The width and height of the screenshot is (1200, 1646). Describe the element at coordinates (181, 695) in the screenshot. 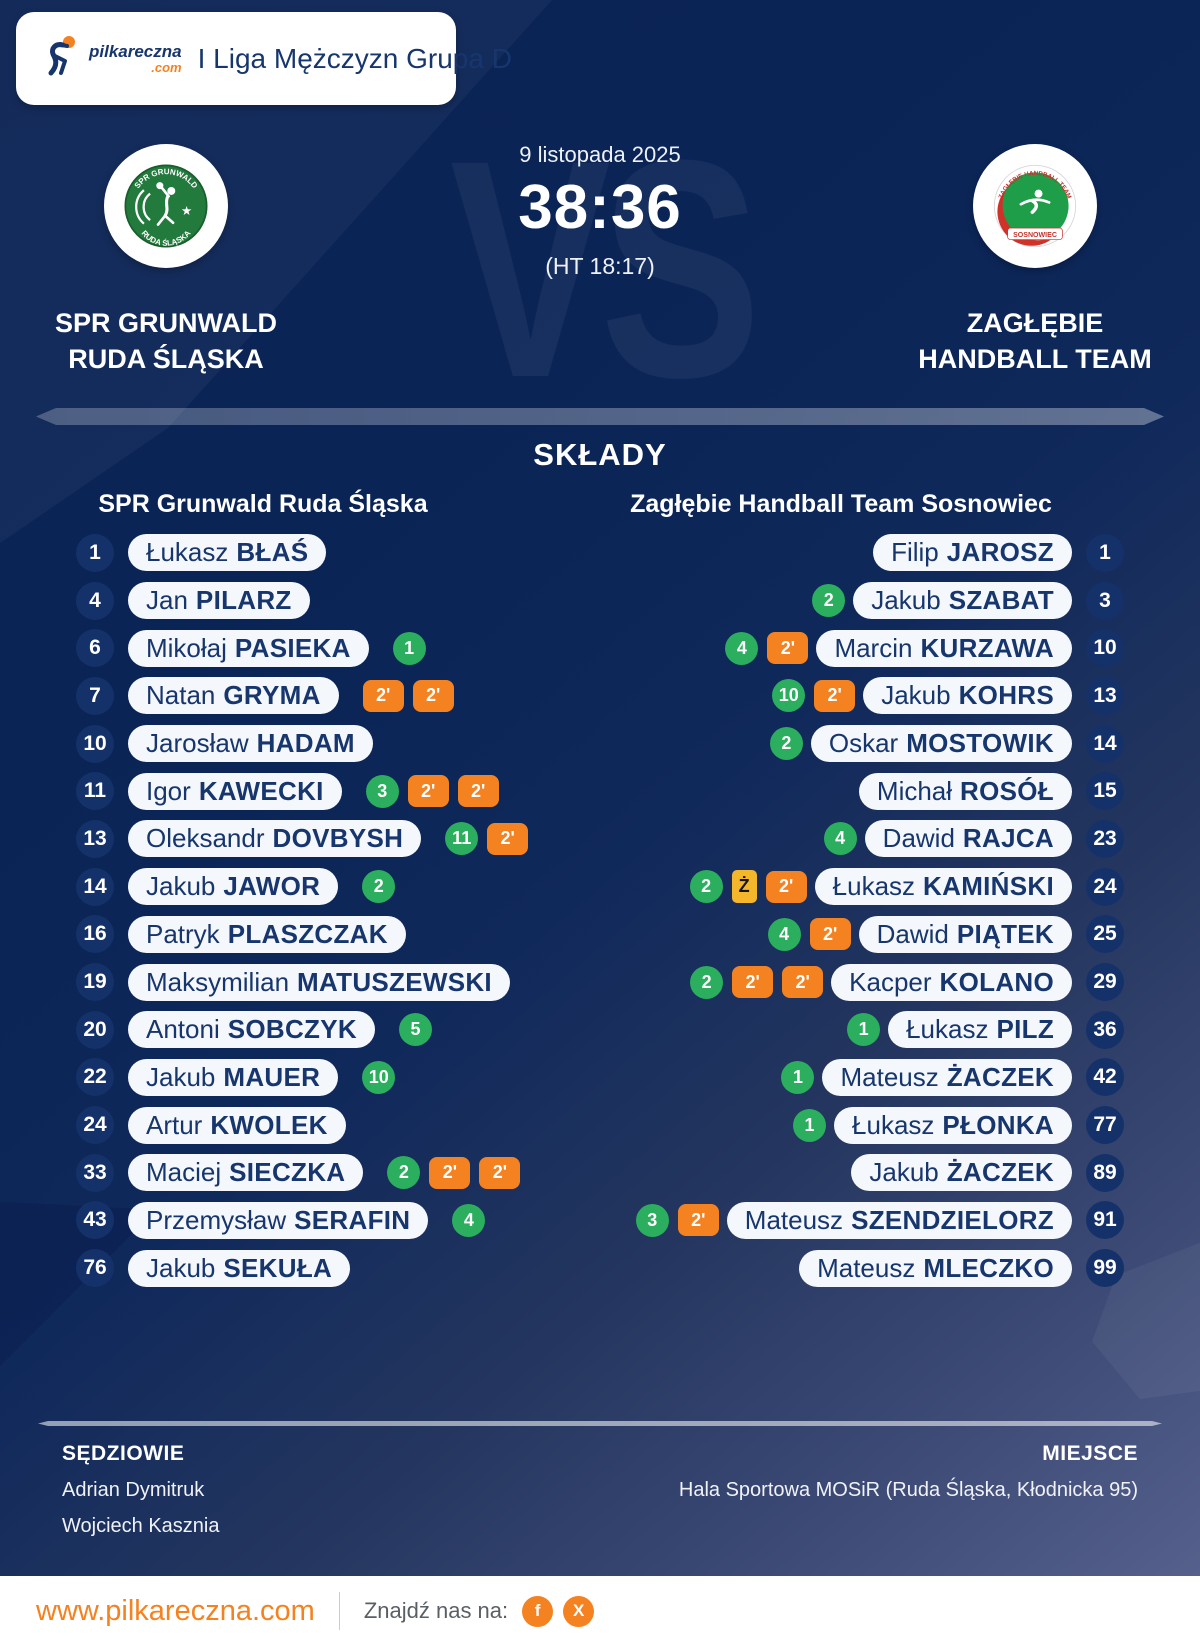

I see `player-first-name: Natan` at that location.